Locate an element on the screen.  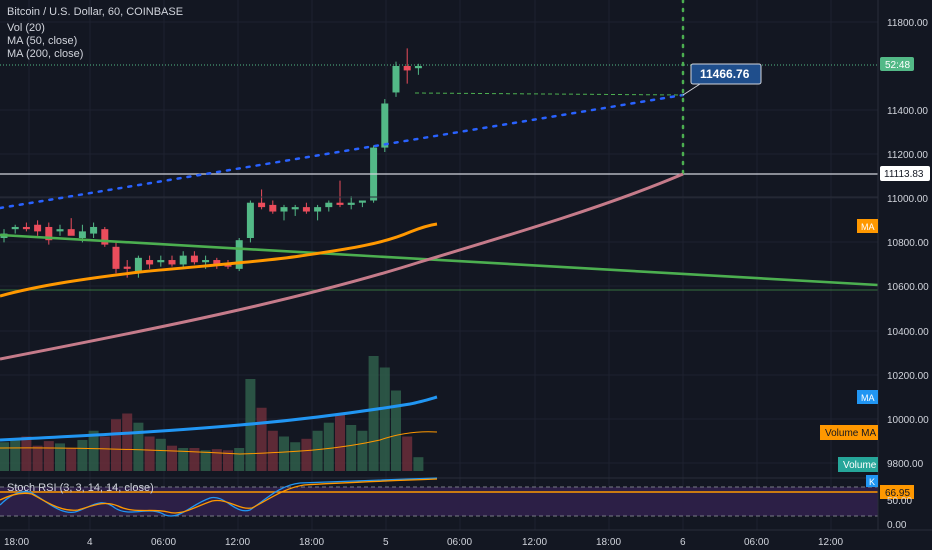
stoch-rsi-pane: Stoch RSI (3, 3, 14, 14, close) is located at coordinates (466, 497).